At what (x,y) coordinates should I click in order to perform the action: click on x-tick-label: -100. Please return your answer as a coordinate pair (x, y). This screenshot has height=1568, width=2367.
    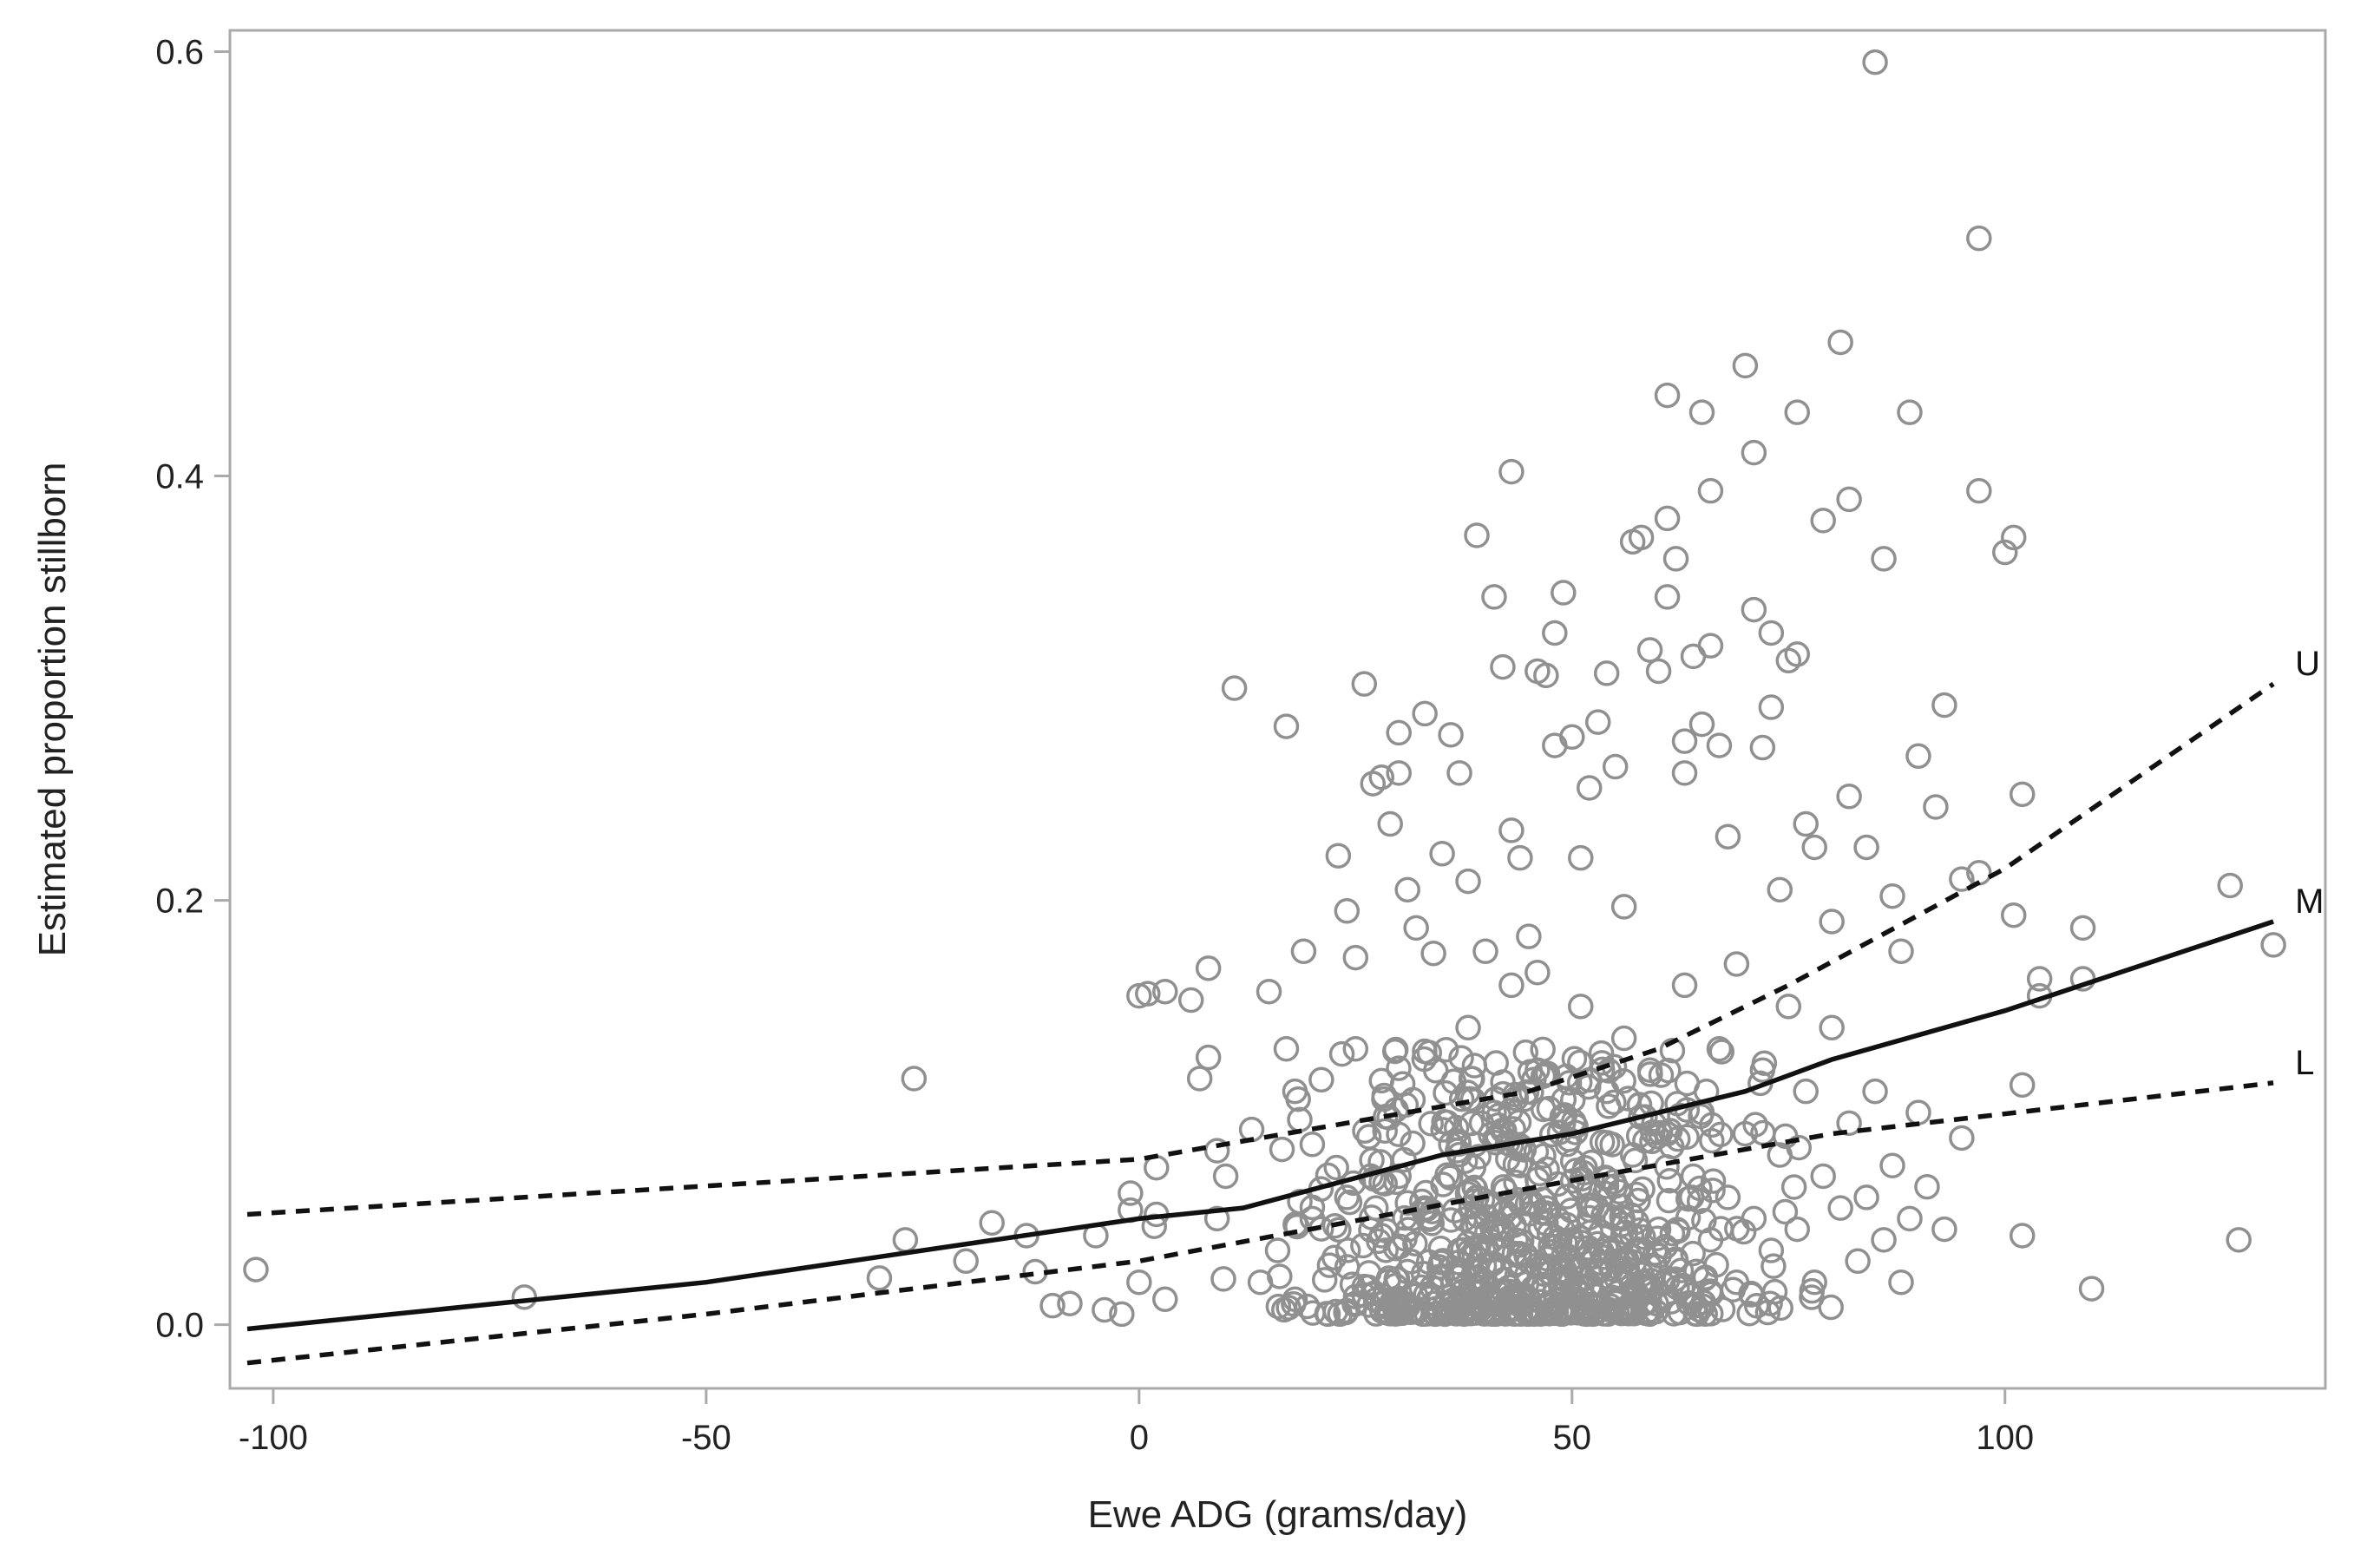
    Looking at the image, I should click on (273, 1438).